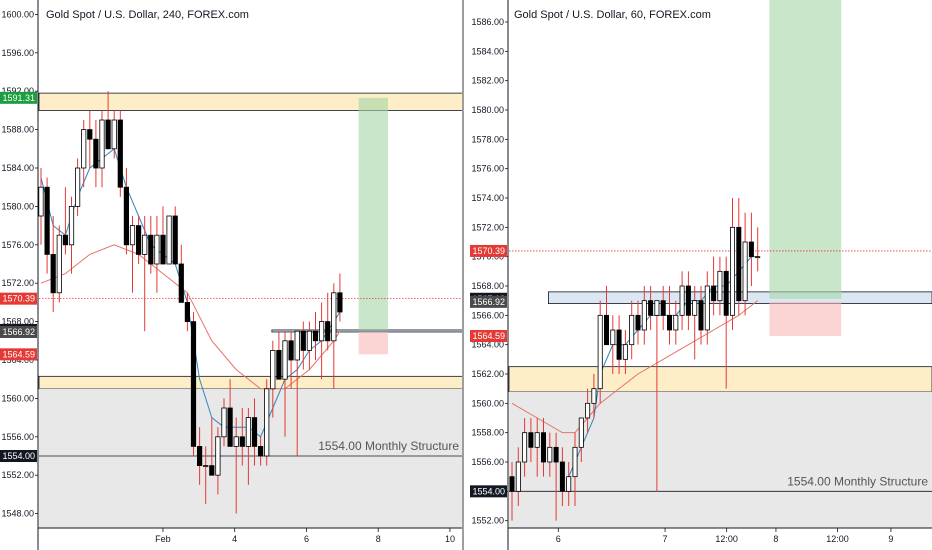  What do you see at coordinates (251, 458) in the screenshot?
I see `zone-structure` at bounding box center [251, 458].